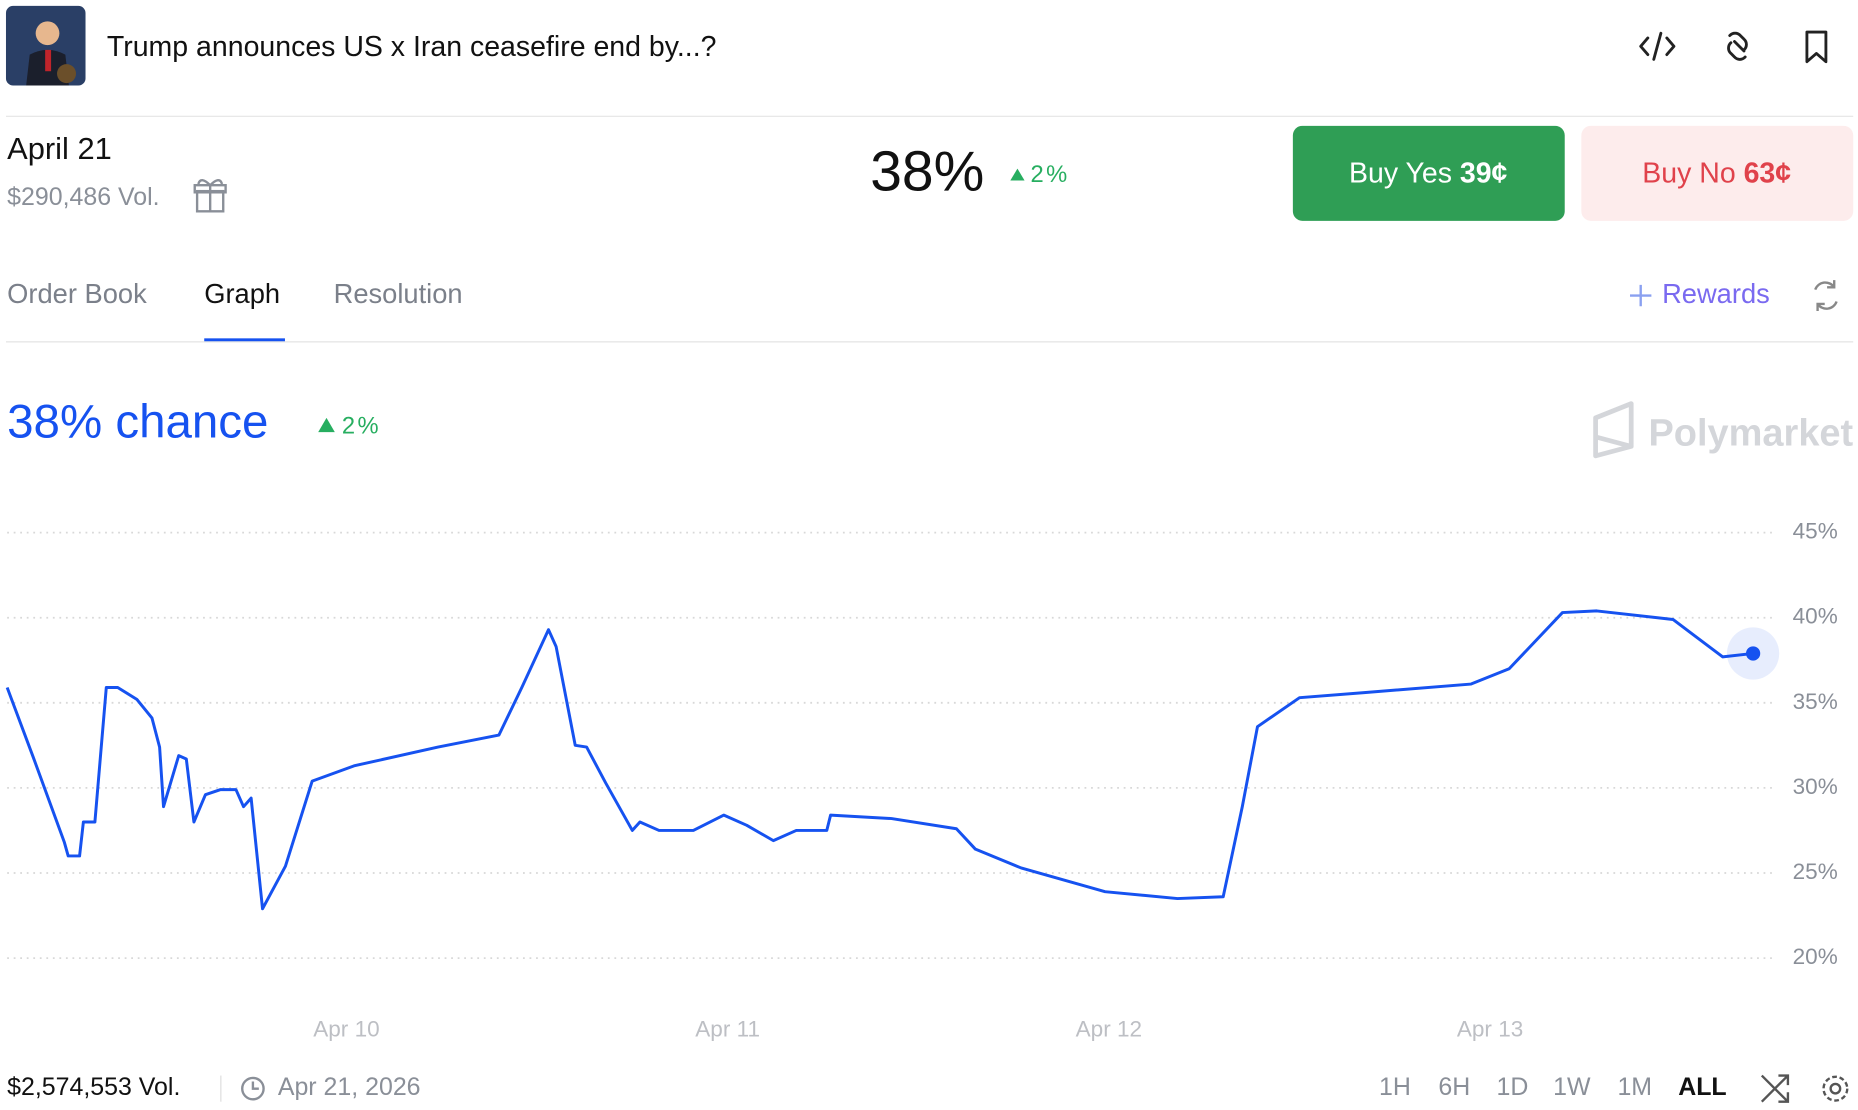 The width and height of the screenshot is (1858, 1110). What do you see at coordinates (48, 60) in the screenshot?
I see `image-tie` at bounding box center [48, 60].